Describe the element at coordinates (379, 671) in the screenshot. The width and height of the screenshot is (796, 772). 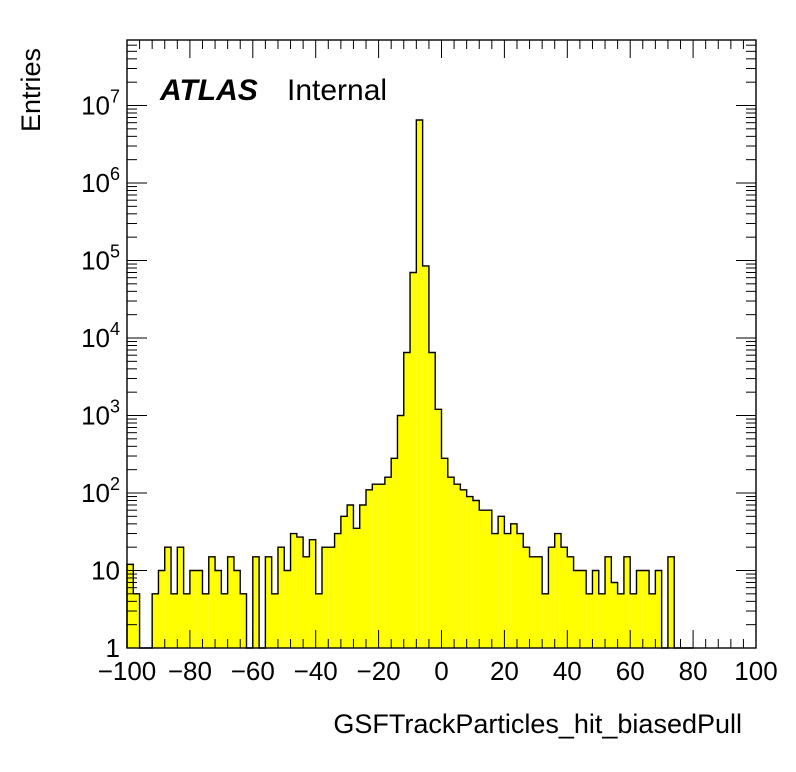
I see `x-tick-label: −20` at that location.